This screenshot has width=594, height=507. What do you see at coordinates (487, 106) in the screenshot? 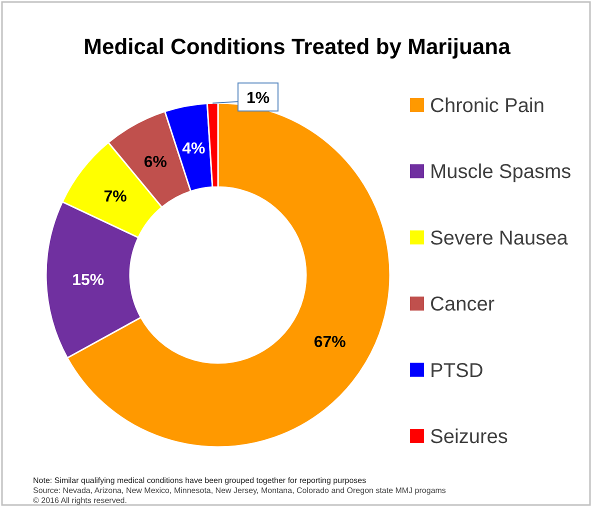
I see `legend-label: Chronic Pain` at bounding box center [487, 106].